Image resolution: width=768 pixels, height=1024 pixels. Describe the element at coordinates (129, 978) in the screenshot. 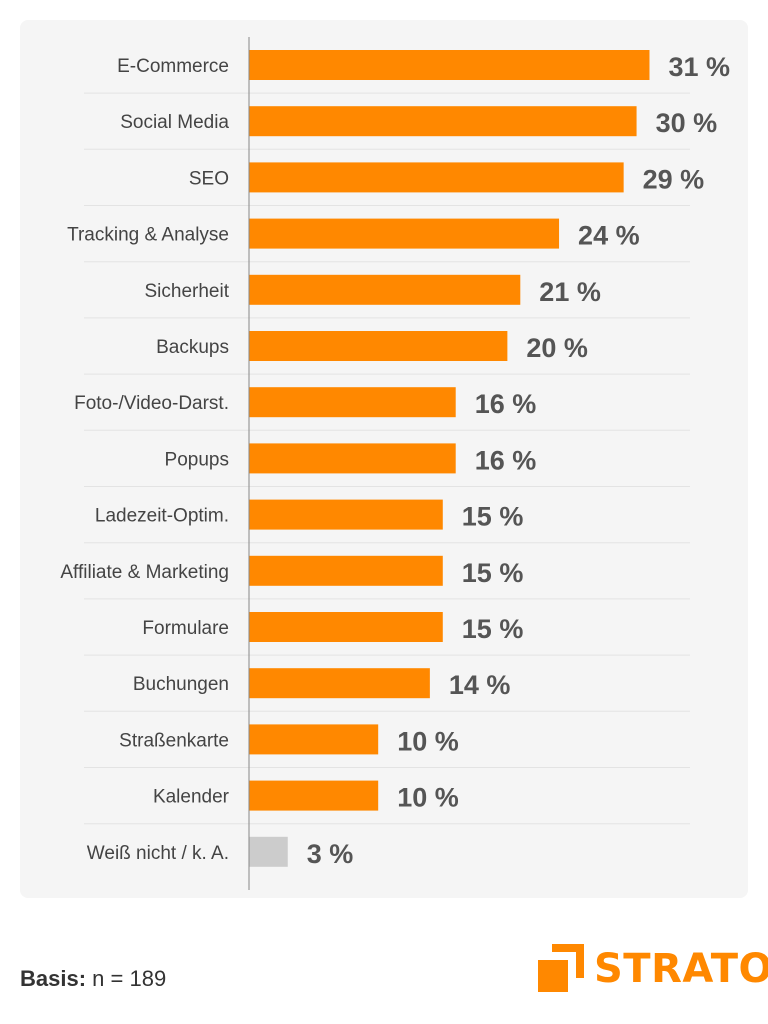

I see `basis-value: n = 189` at that location.